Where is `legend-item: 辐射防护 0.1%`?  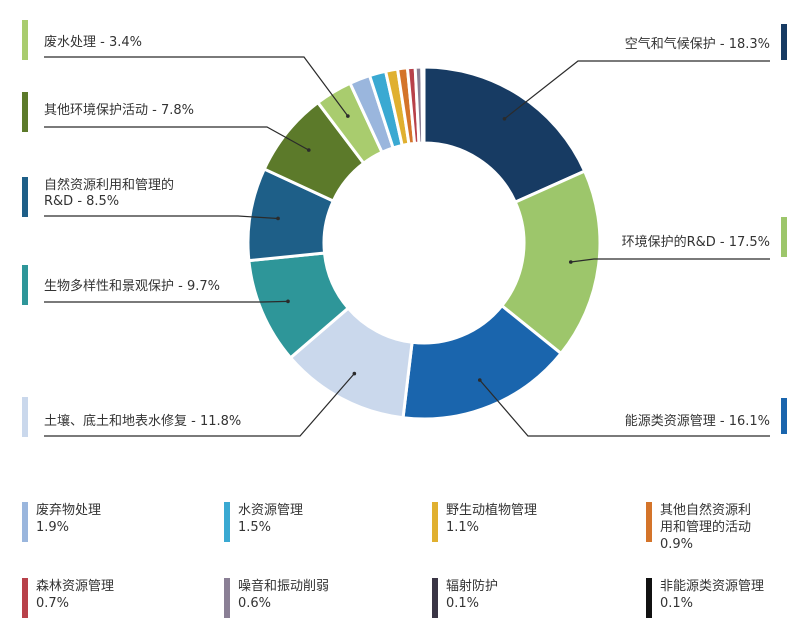
legend-item: 辐射防护 0.1% is located at coordinates (465, 598).